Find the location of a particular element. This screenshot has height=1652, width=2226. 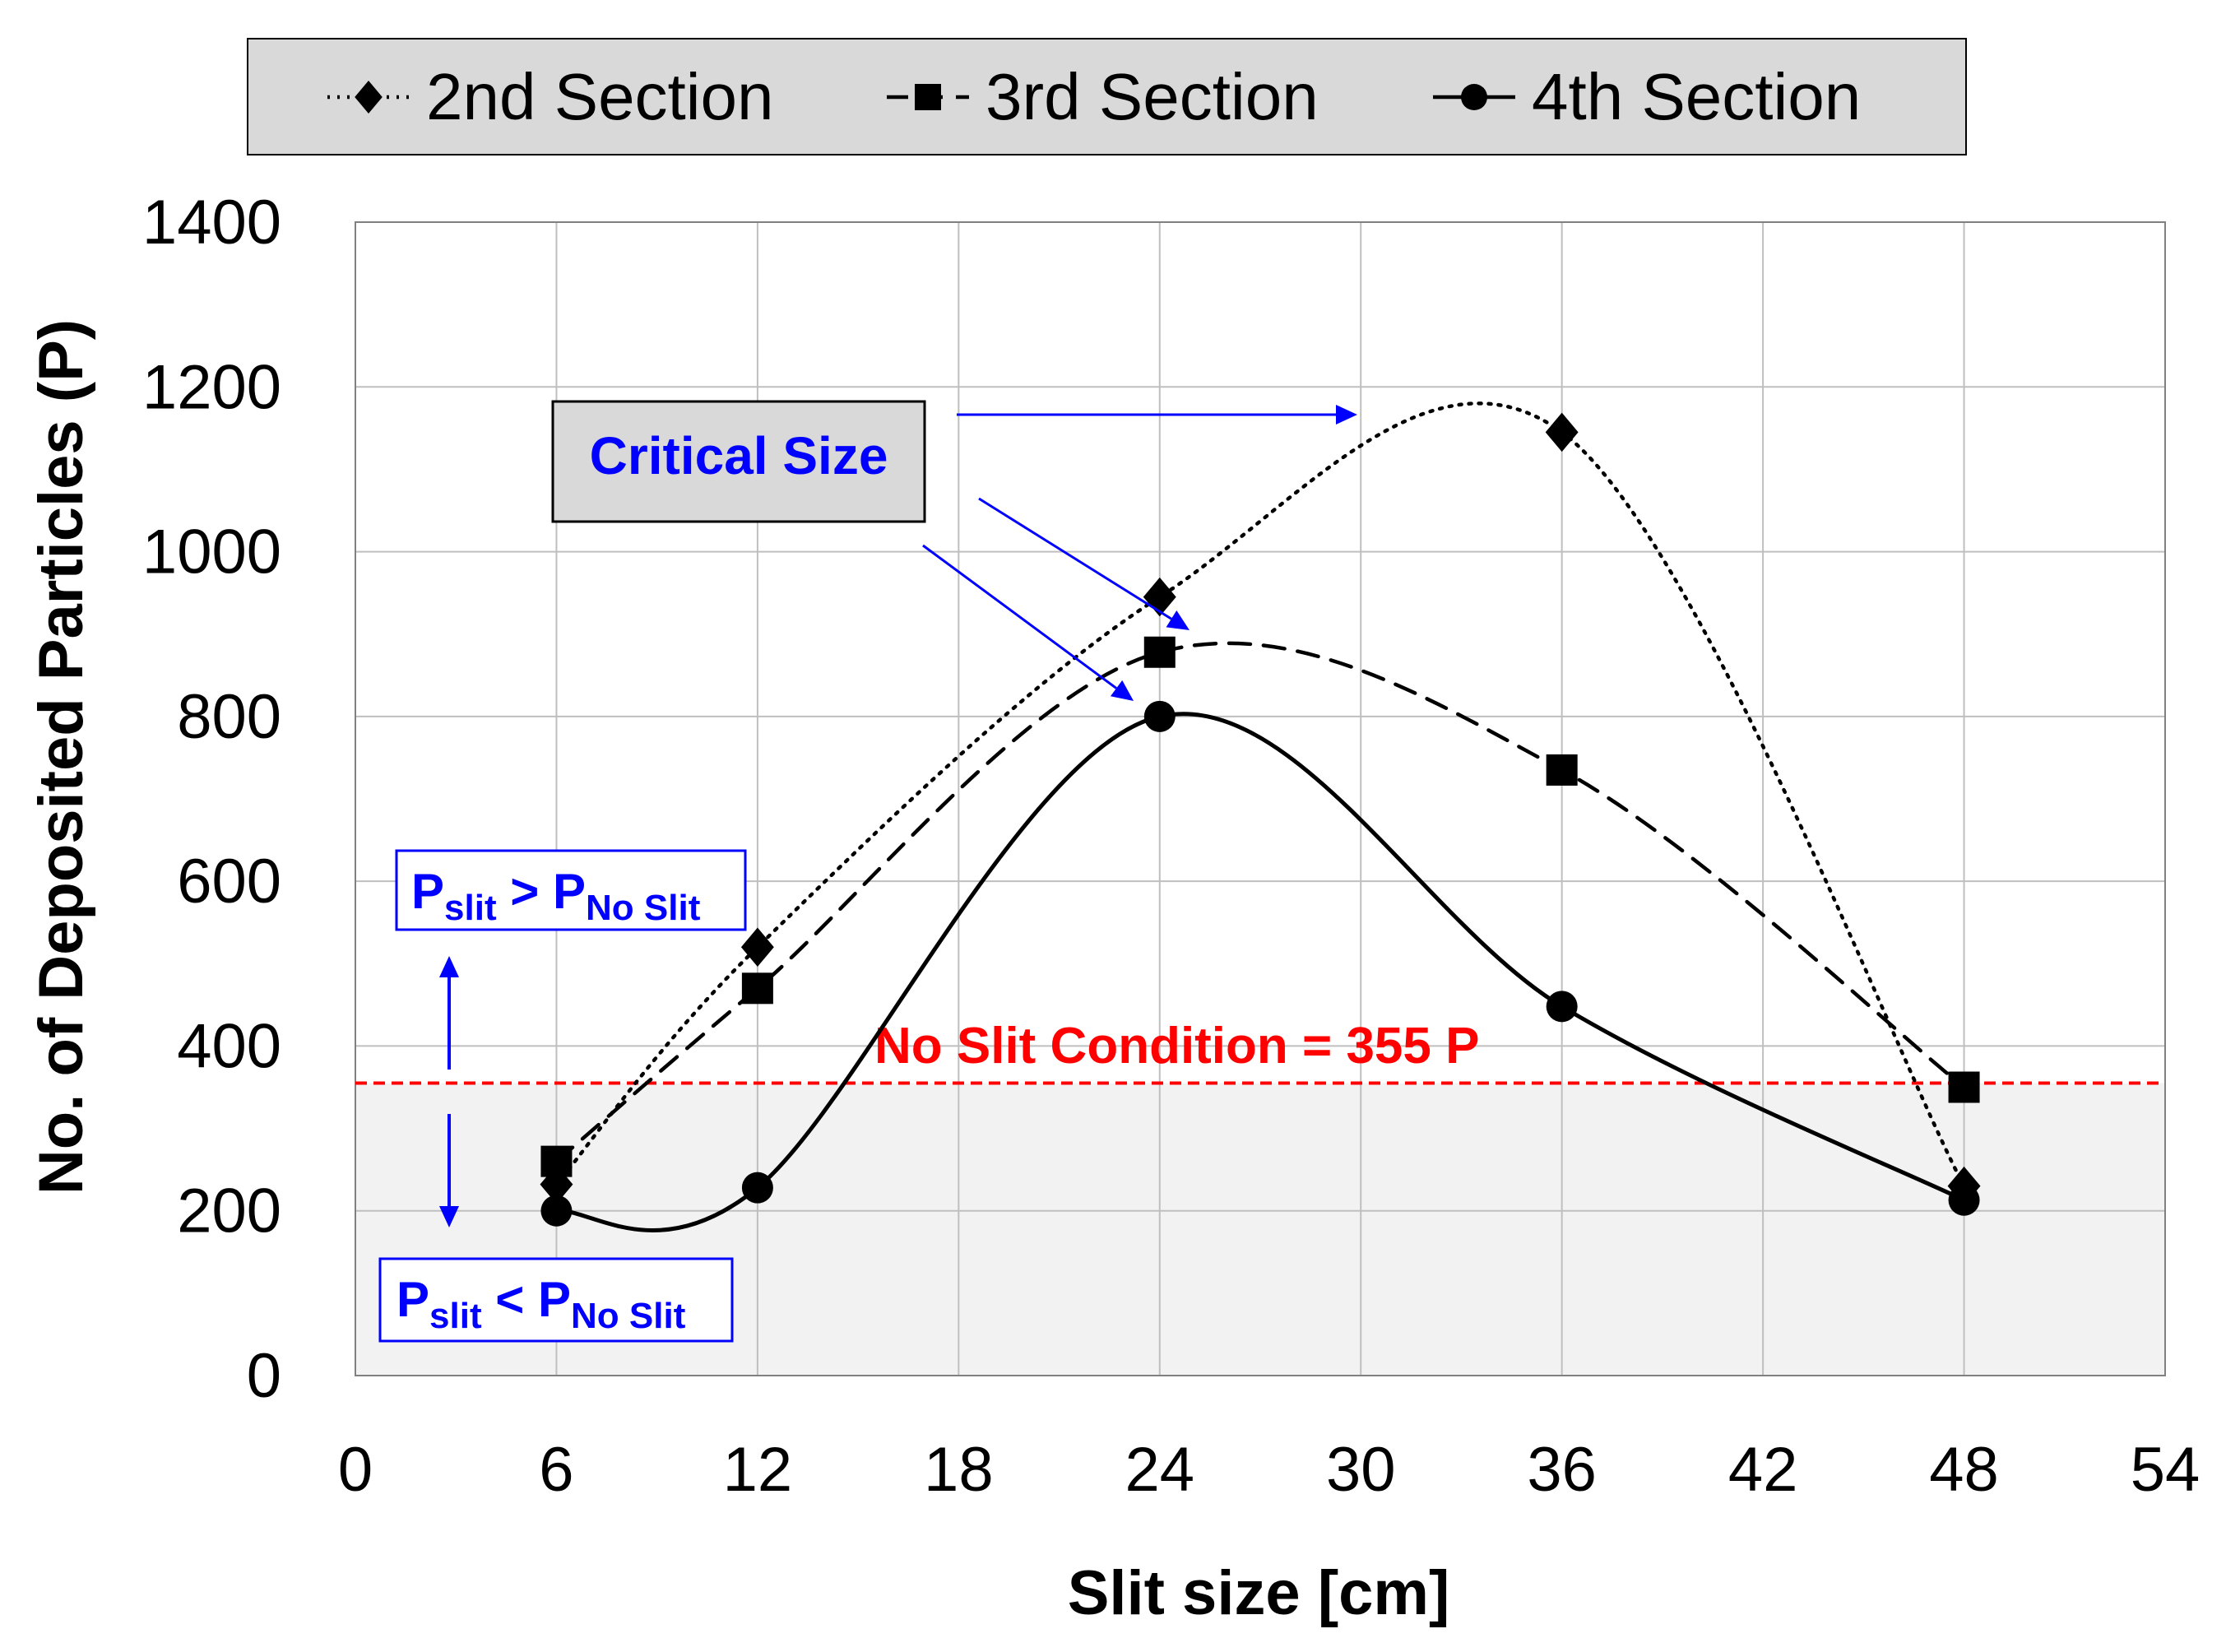

p-slit-below-text: Pslit < PNo Slit is located at coordinates (541, 1304).